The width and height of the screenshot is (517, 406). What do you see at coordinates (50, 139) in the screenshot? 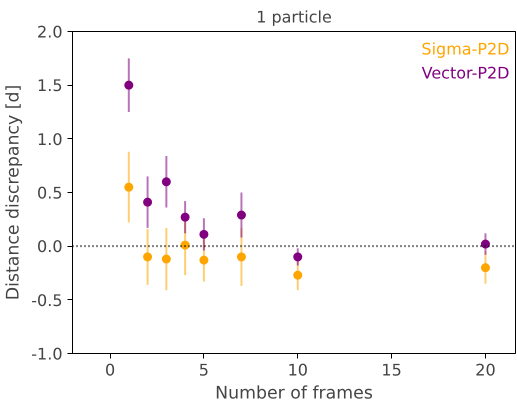
I see `y-tick-label: 1.0` at bounding box center [50, 139].